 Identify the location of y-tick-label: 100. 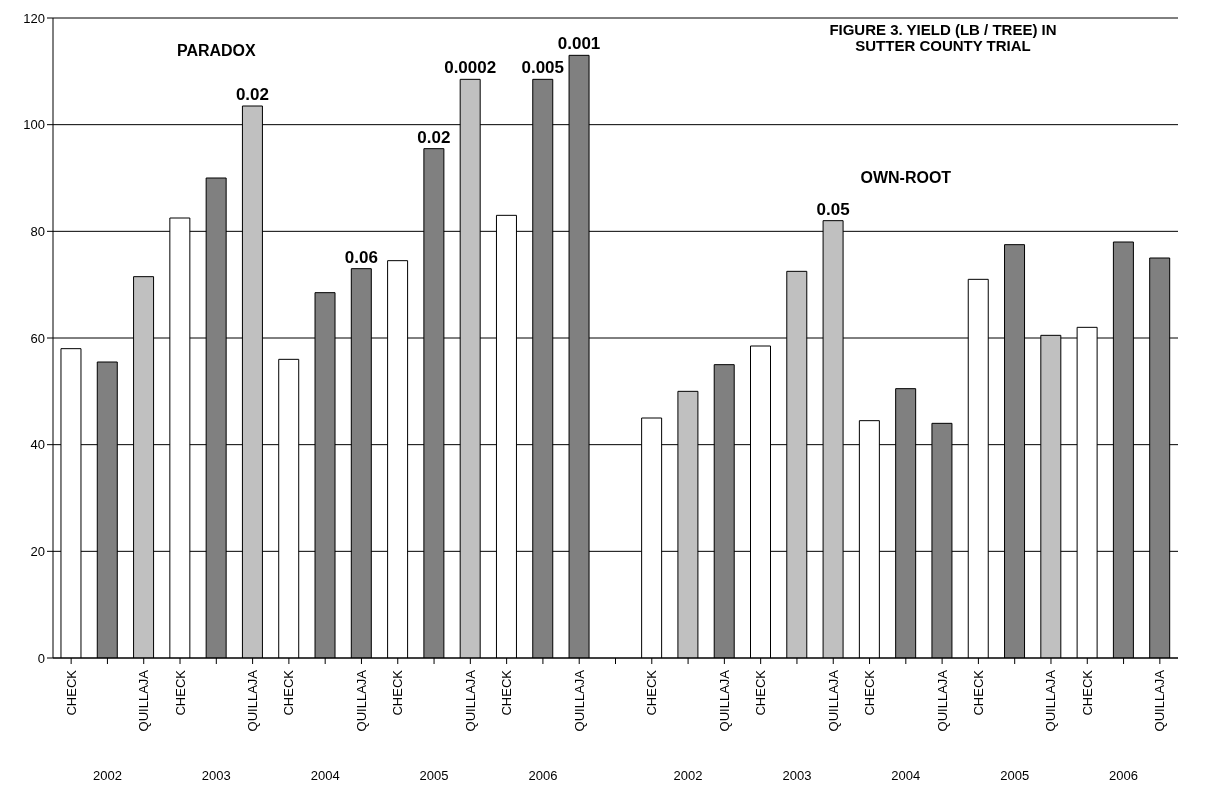
(34, 125).